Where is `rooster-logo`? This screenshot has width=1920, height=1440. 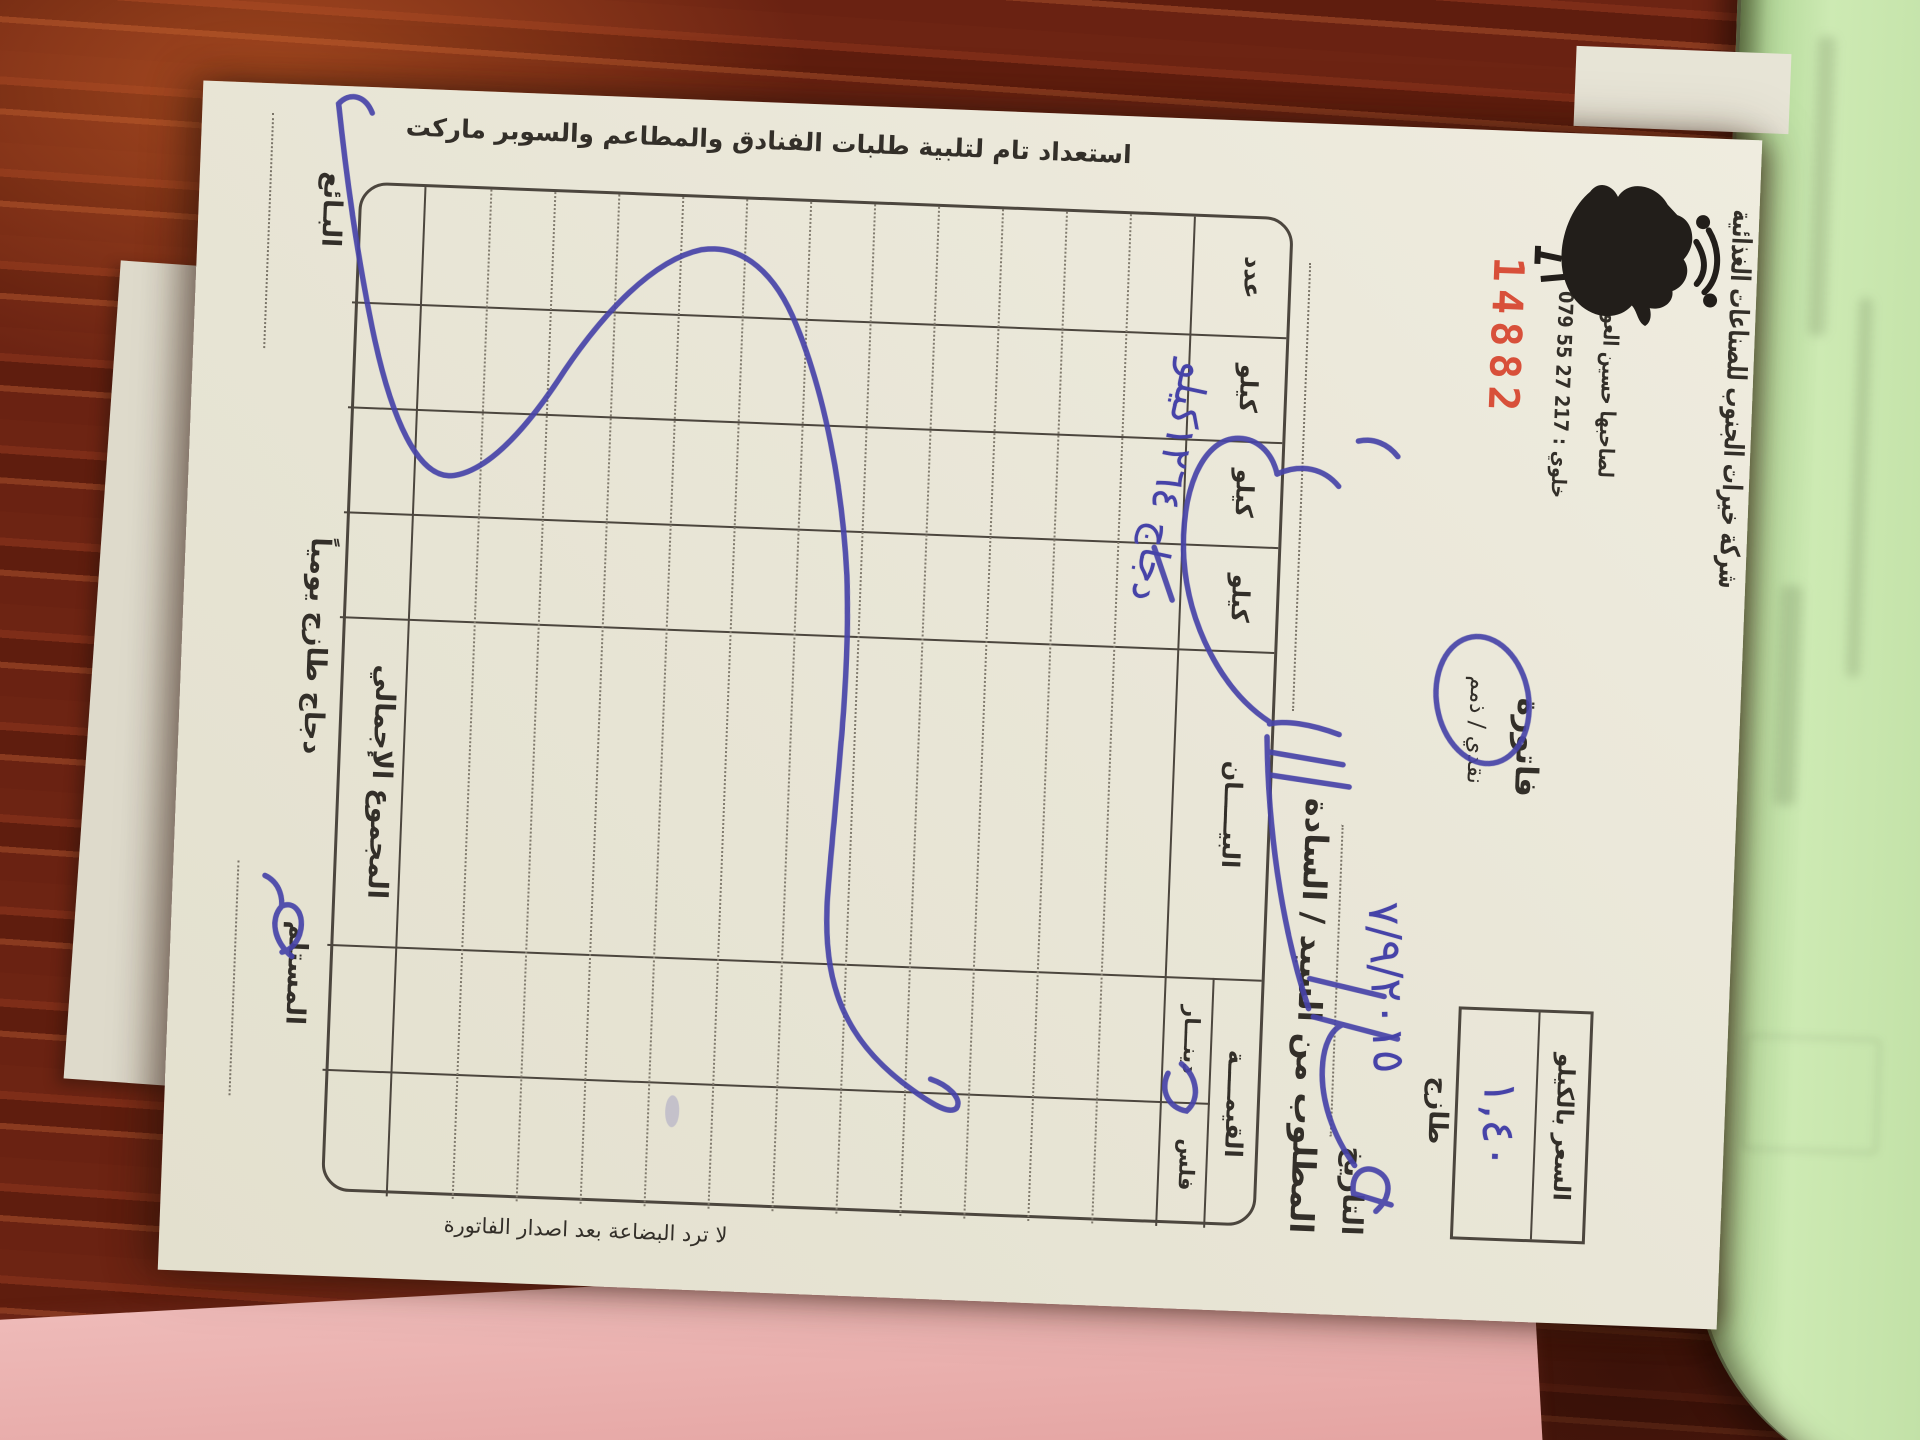 rooster-logo is located at coordinates (1627, 256).